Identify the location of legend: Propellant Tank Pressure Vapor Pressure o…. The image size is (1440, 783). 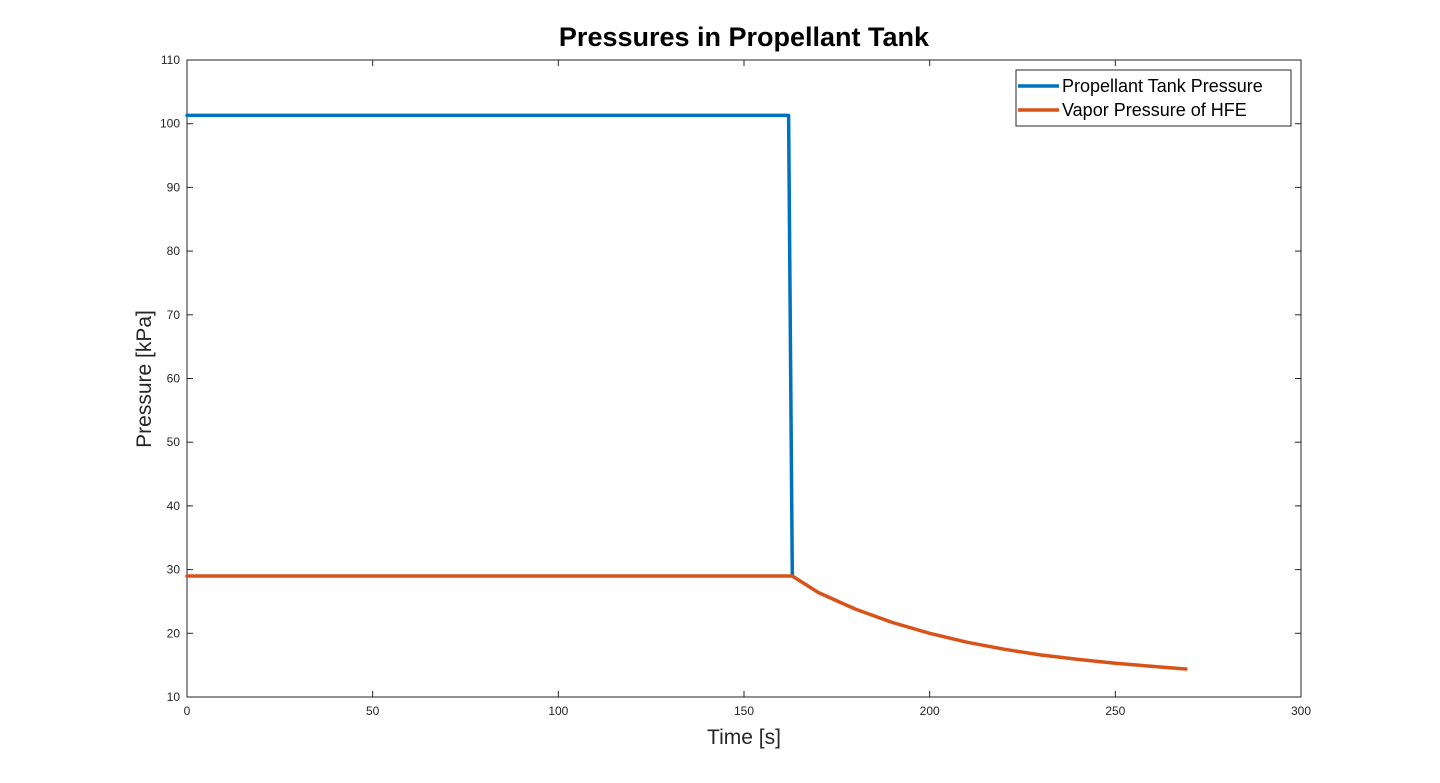
(1153, 98).